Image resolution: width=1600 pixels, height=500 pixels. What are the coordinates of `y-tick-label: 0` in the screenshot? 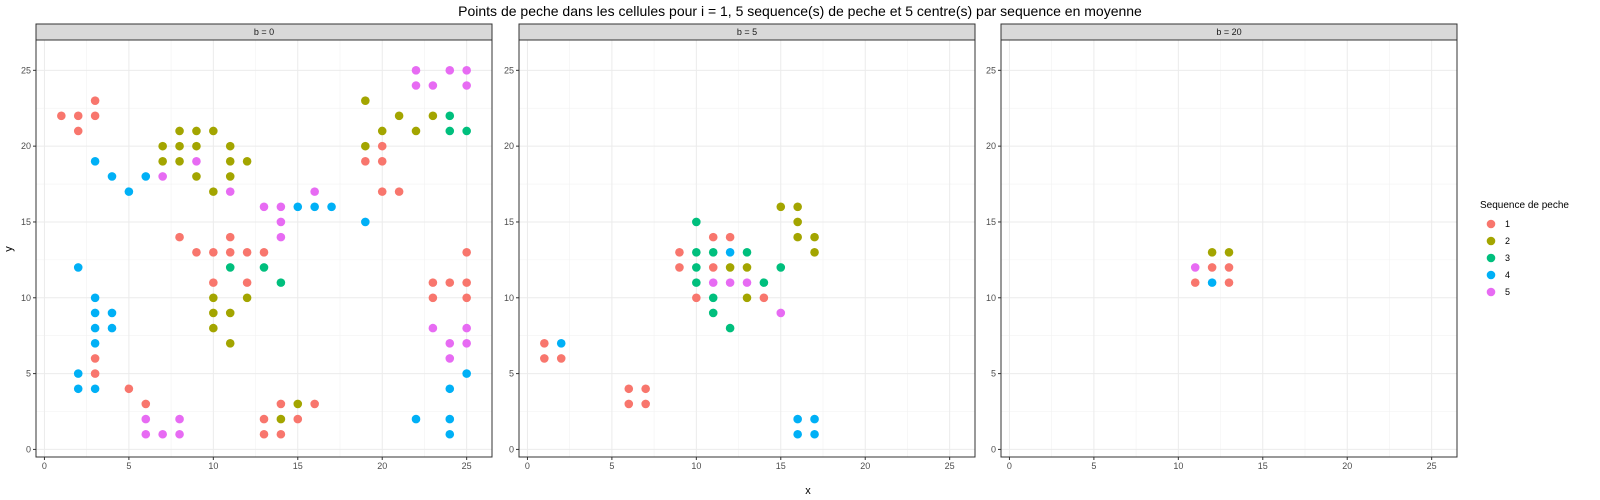 It's located at (511, 449).